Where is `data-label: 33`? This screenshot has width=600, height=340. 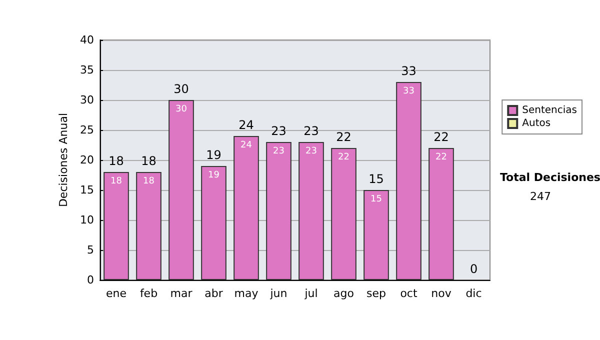 data-label: 33 is located at coordinates (408, 91).